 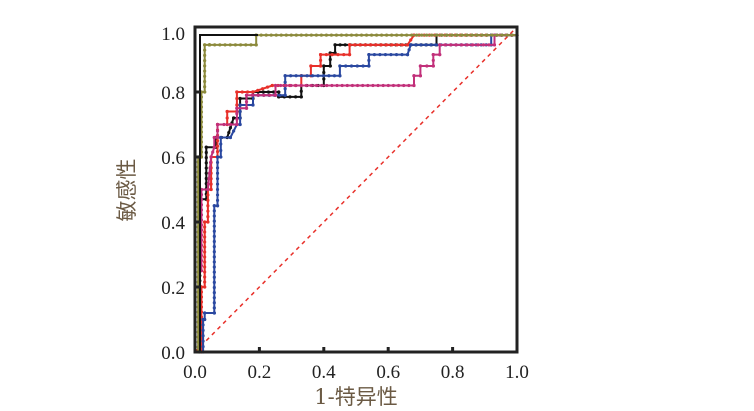 What do you see at coordinates (173, 353) in the screenshot?
I see `y-tick-label: 0.0` at bounding box center [173, 353].